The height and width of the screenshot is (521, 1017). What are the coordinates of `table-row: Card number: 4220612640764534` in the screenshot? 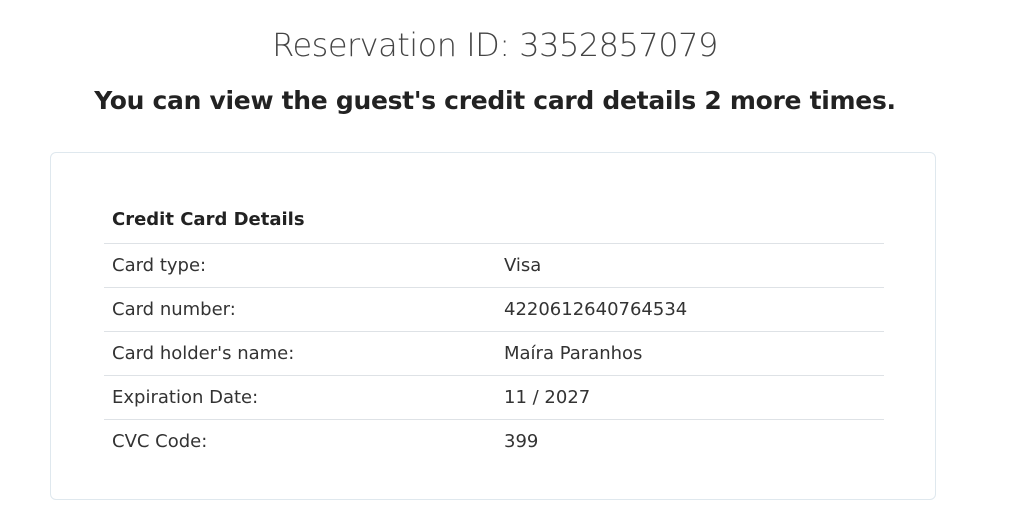 It's located at (494, 309).